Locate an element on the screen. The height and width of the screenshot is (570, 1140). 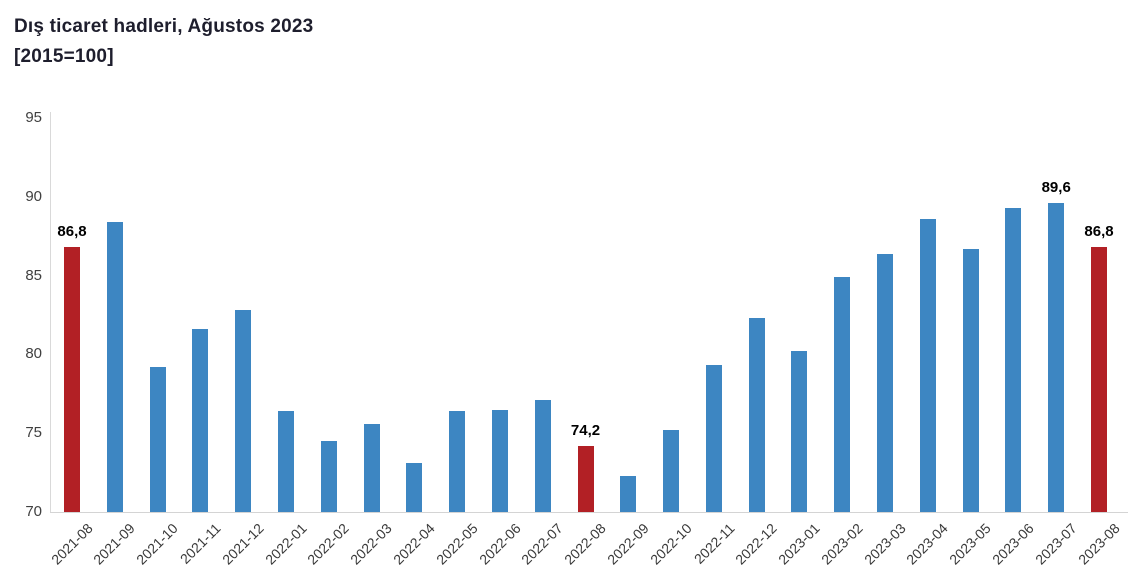
x-tick-label-2022-10: 2022-10 is located at coordinates (670, 544).